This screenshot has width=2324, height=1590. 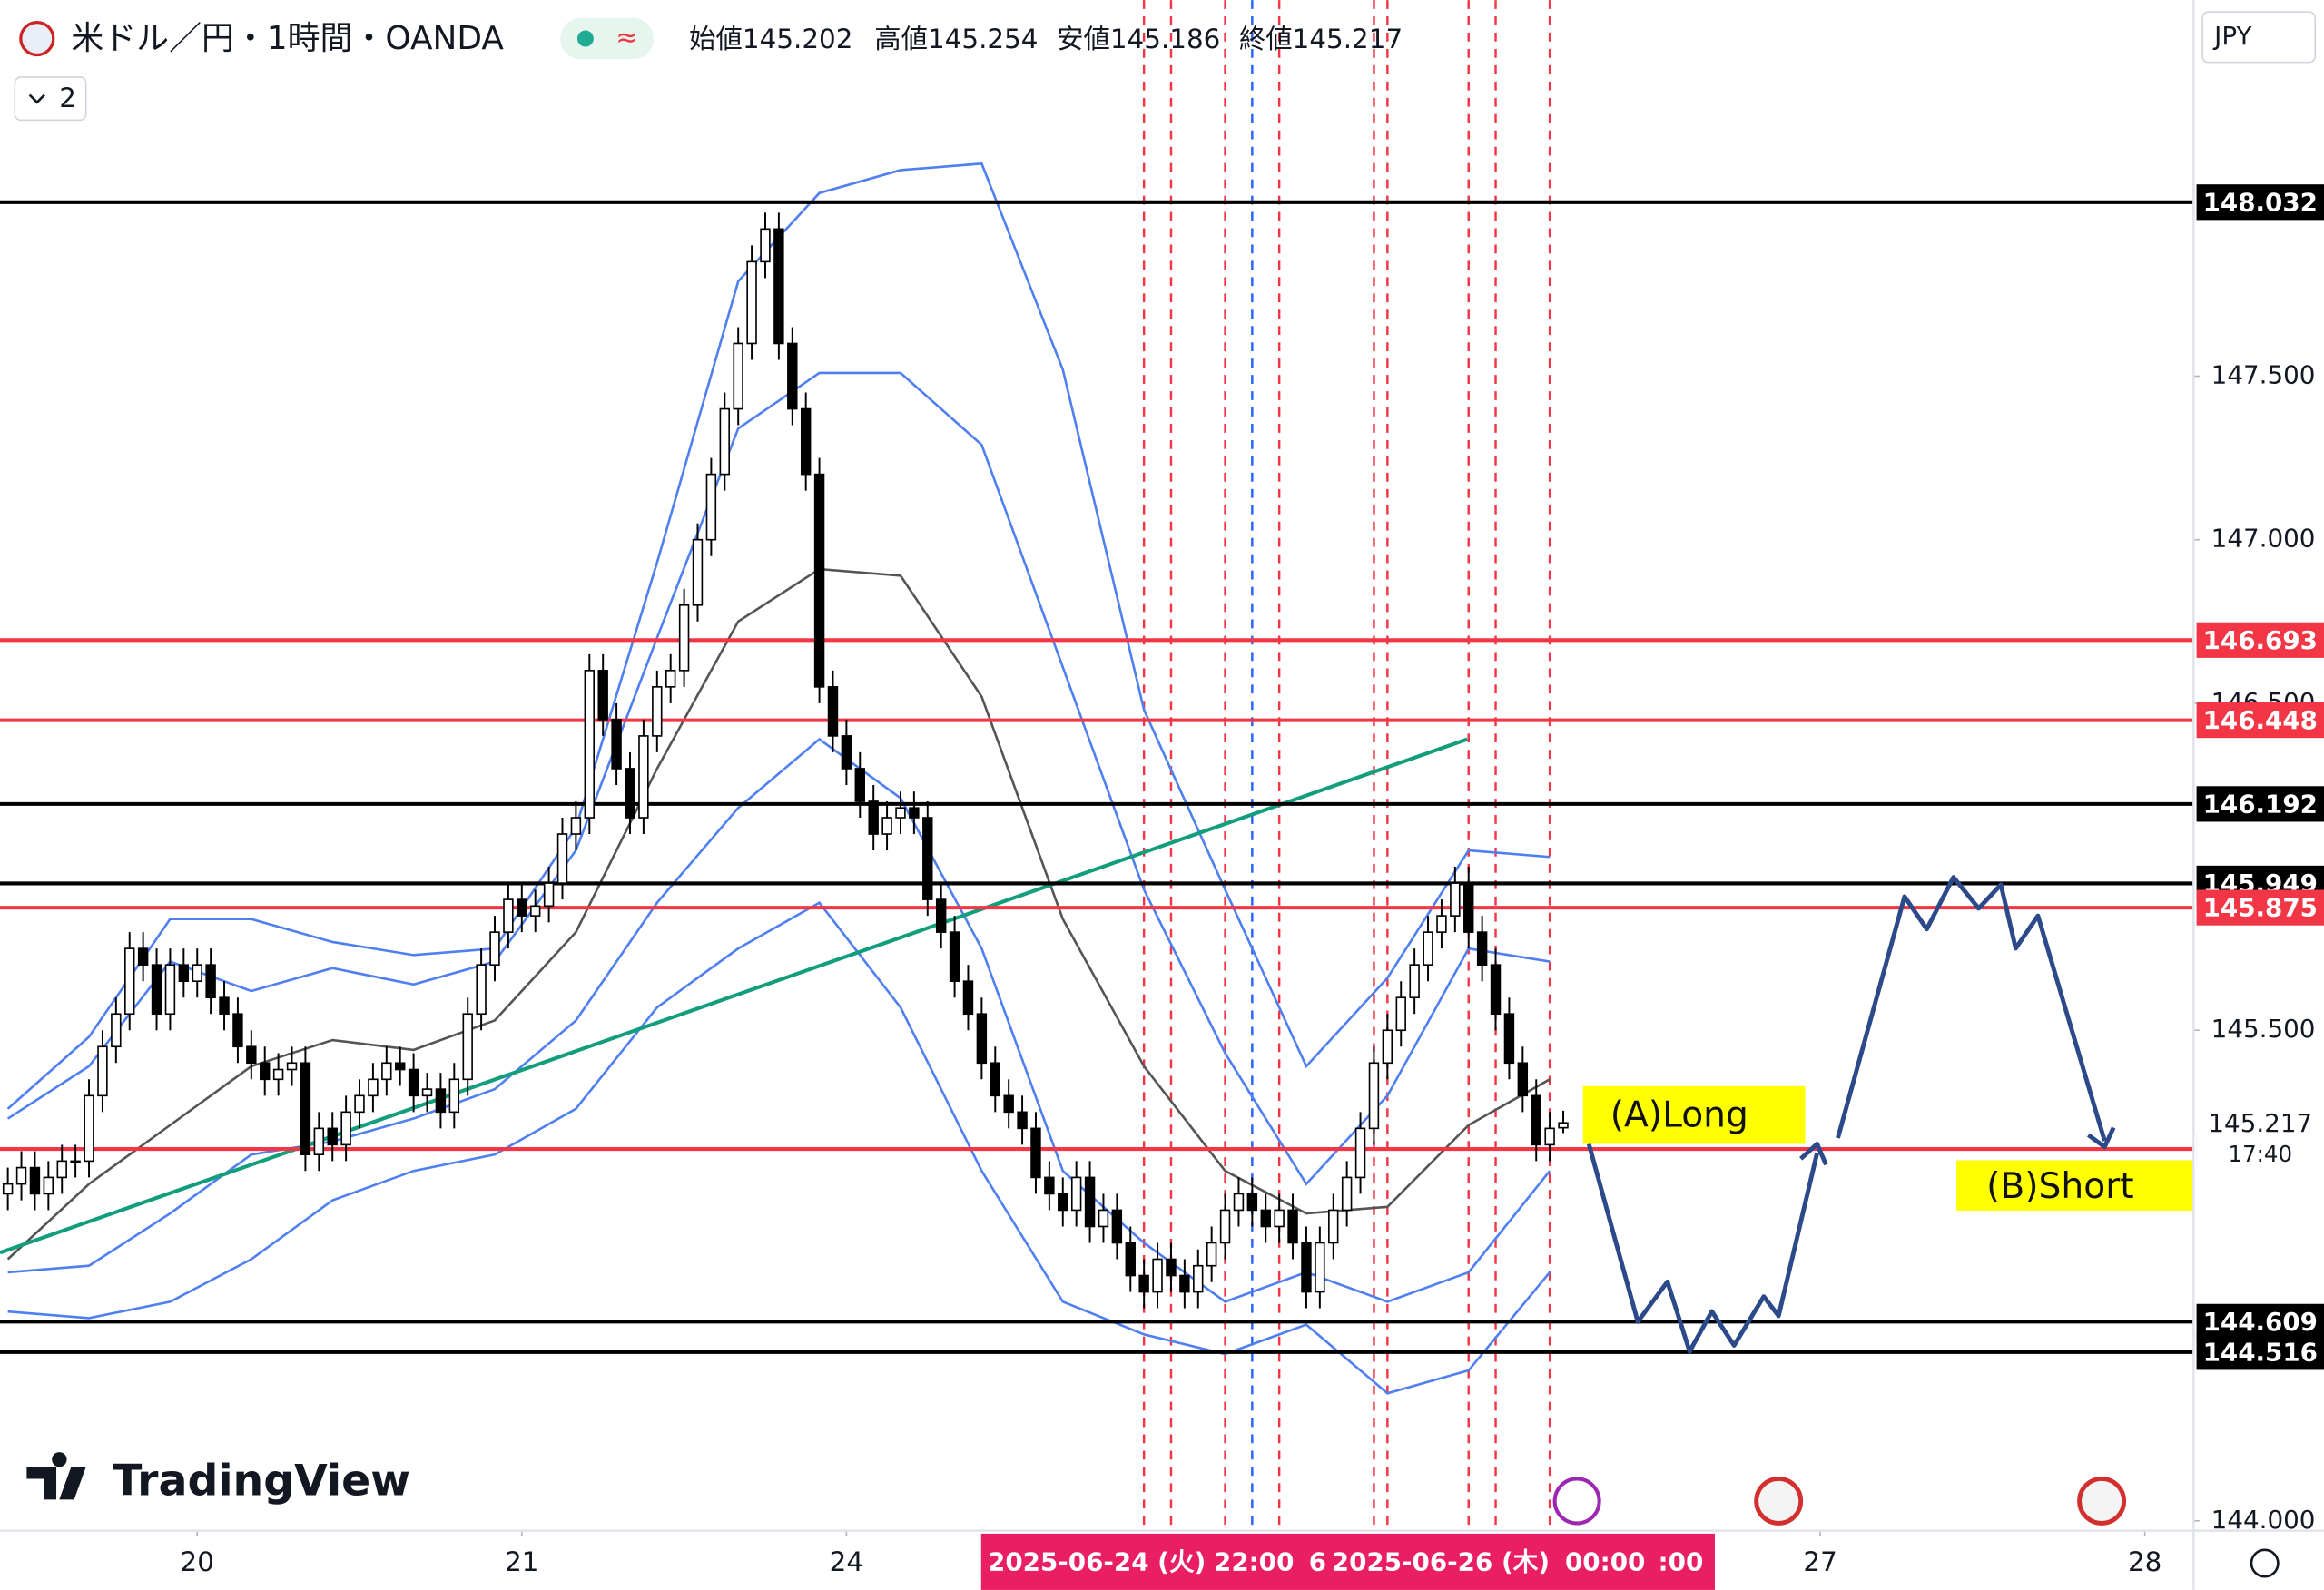 I want to click on symbol-icon, so click(x=37, y=38).